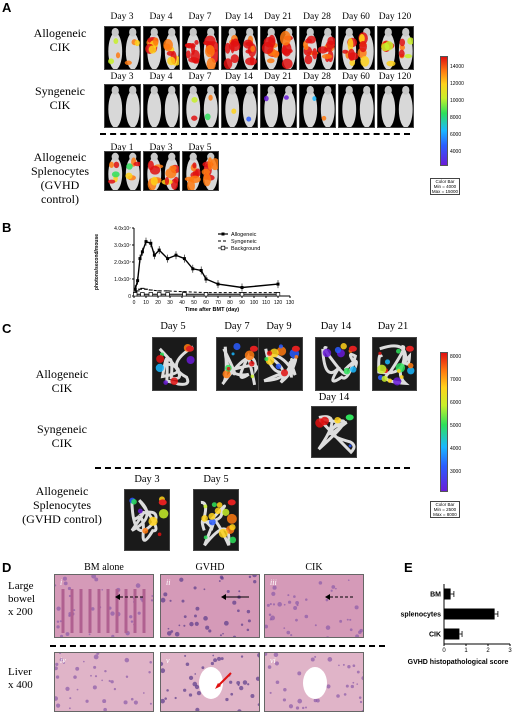  I want to click on day-label: Day 5, so click(200, 148).